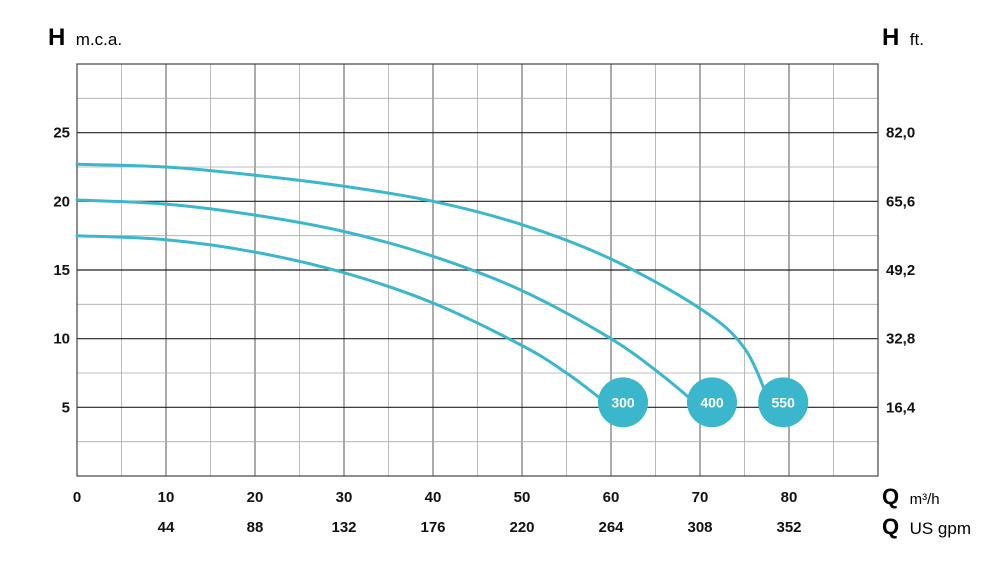 Image resolution: width=1000 pixels, height=572 pixels. I want to click on x-secondary-tick-label: 264, so click(611, 527).